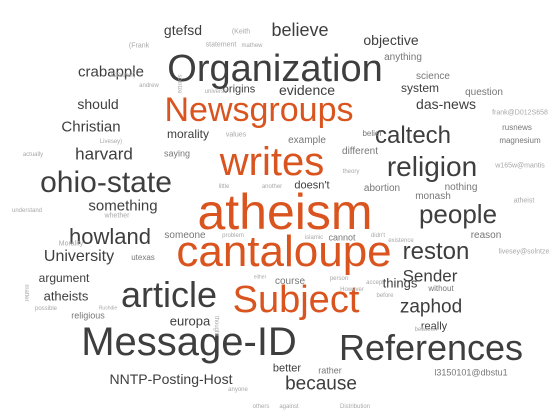 The image size is (560, 420). What do you see at coordinates (149, 86) in the screenshot?
I see `word-andrew: andrew` at bounding box center [149, 86].